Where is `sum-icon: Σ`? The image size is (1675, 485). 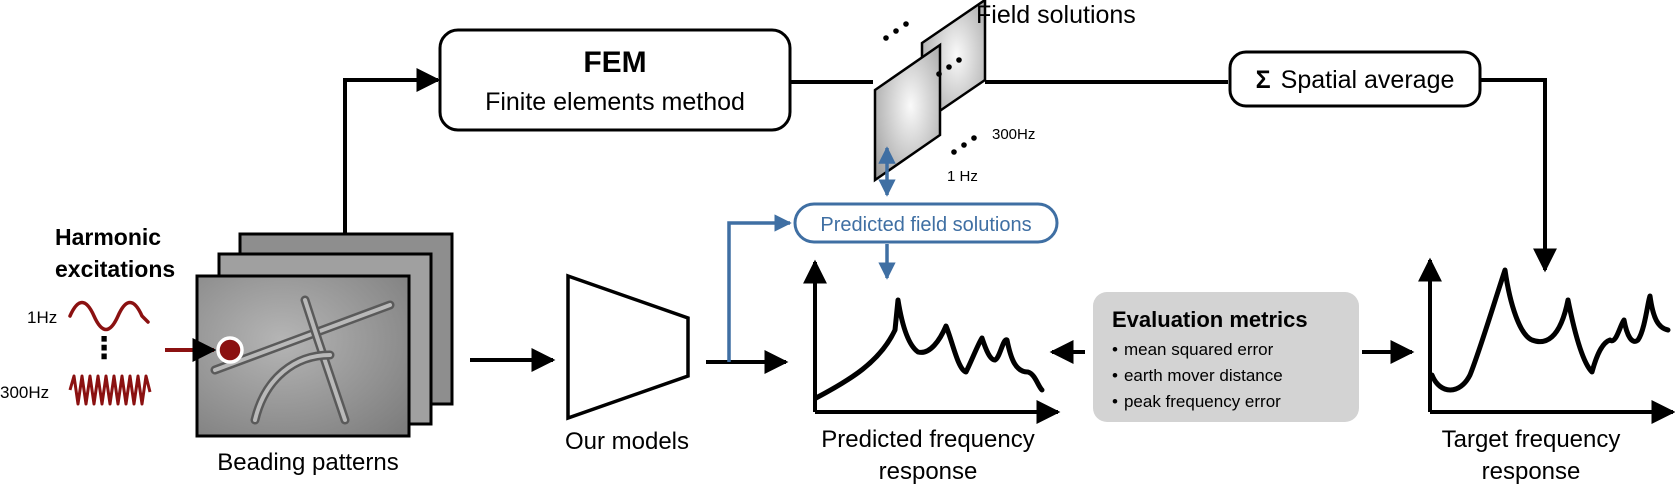 sum-icon: Σ is located at coordinates (1263, 80).